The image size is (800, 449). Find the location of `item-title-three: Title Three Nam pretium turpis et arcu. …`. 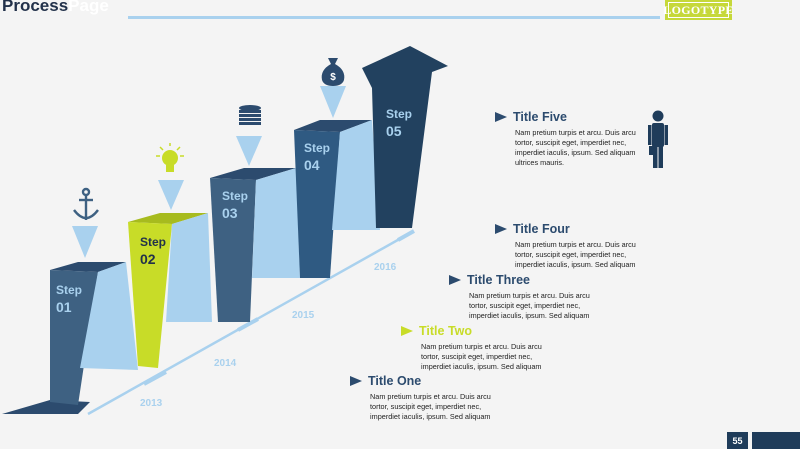

item-title-three: Title Three Nam pretium turpis et arcu. … is located at coordinates (529, 297).